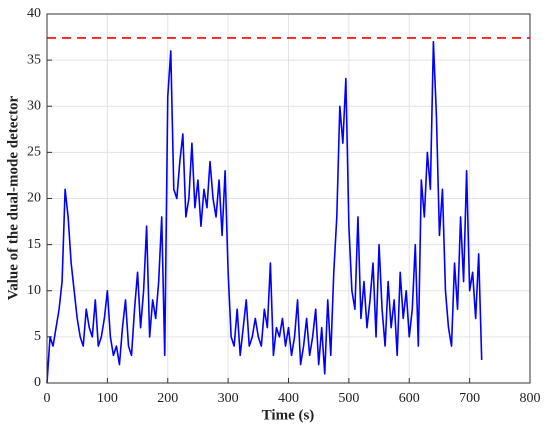 The image size is (550, 439). I want to click on y-axis-label: Value of the dual-mode detector, so click(13, 197).